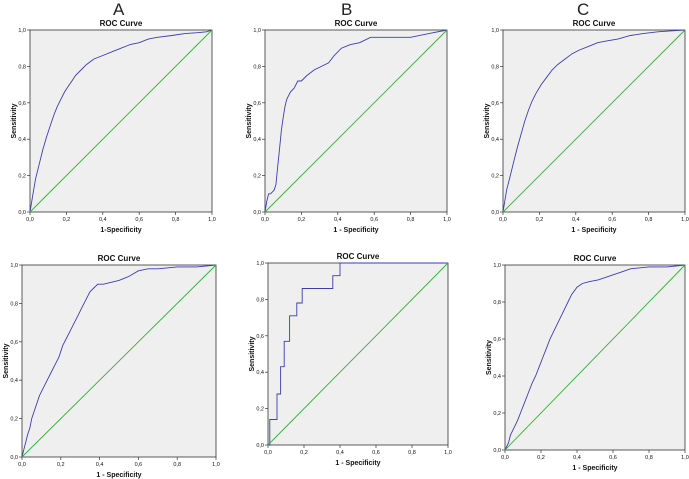 The image size is (689, 479). I want to click on x-axis-label: 1-Specificity, so click(120, 230).